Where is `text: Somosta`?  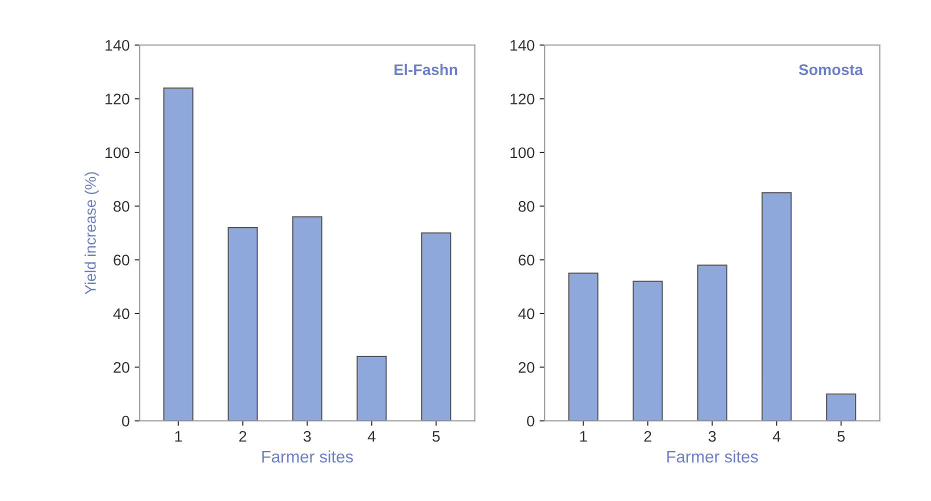
text: Somosta is located at coordinates (831, 70).